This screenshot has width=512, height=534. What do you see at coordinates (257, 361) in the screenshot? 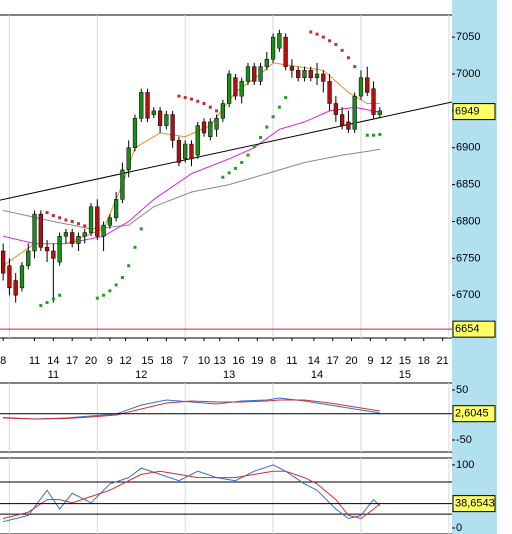
I see `x-tick-label: 19` at bounding box center [257, 361].